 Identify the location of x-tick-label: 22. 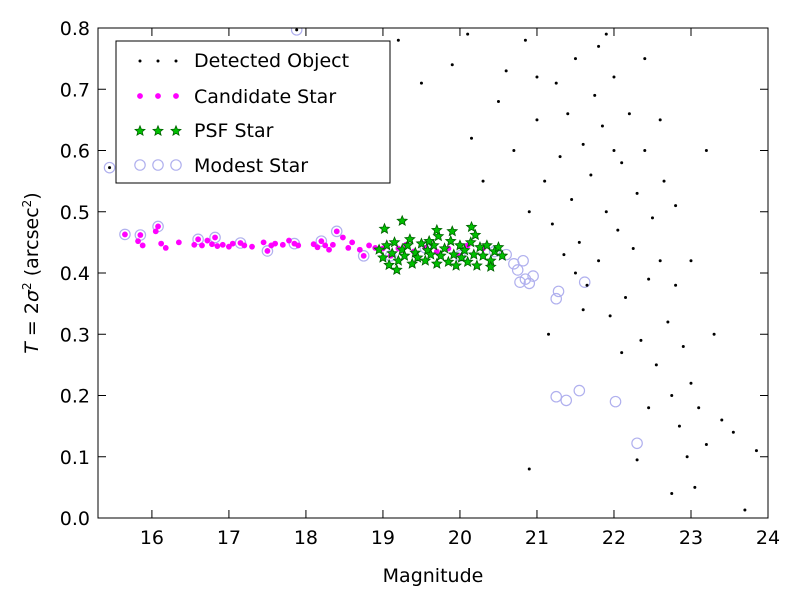
(614, 538).